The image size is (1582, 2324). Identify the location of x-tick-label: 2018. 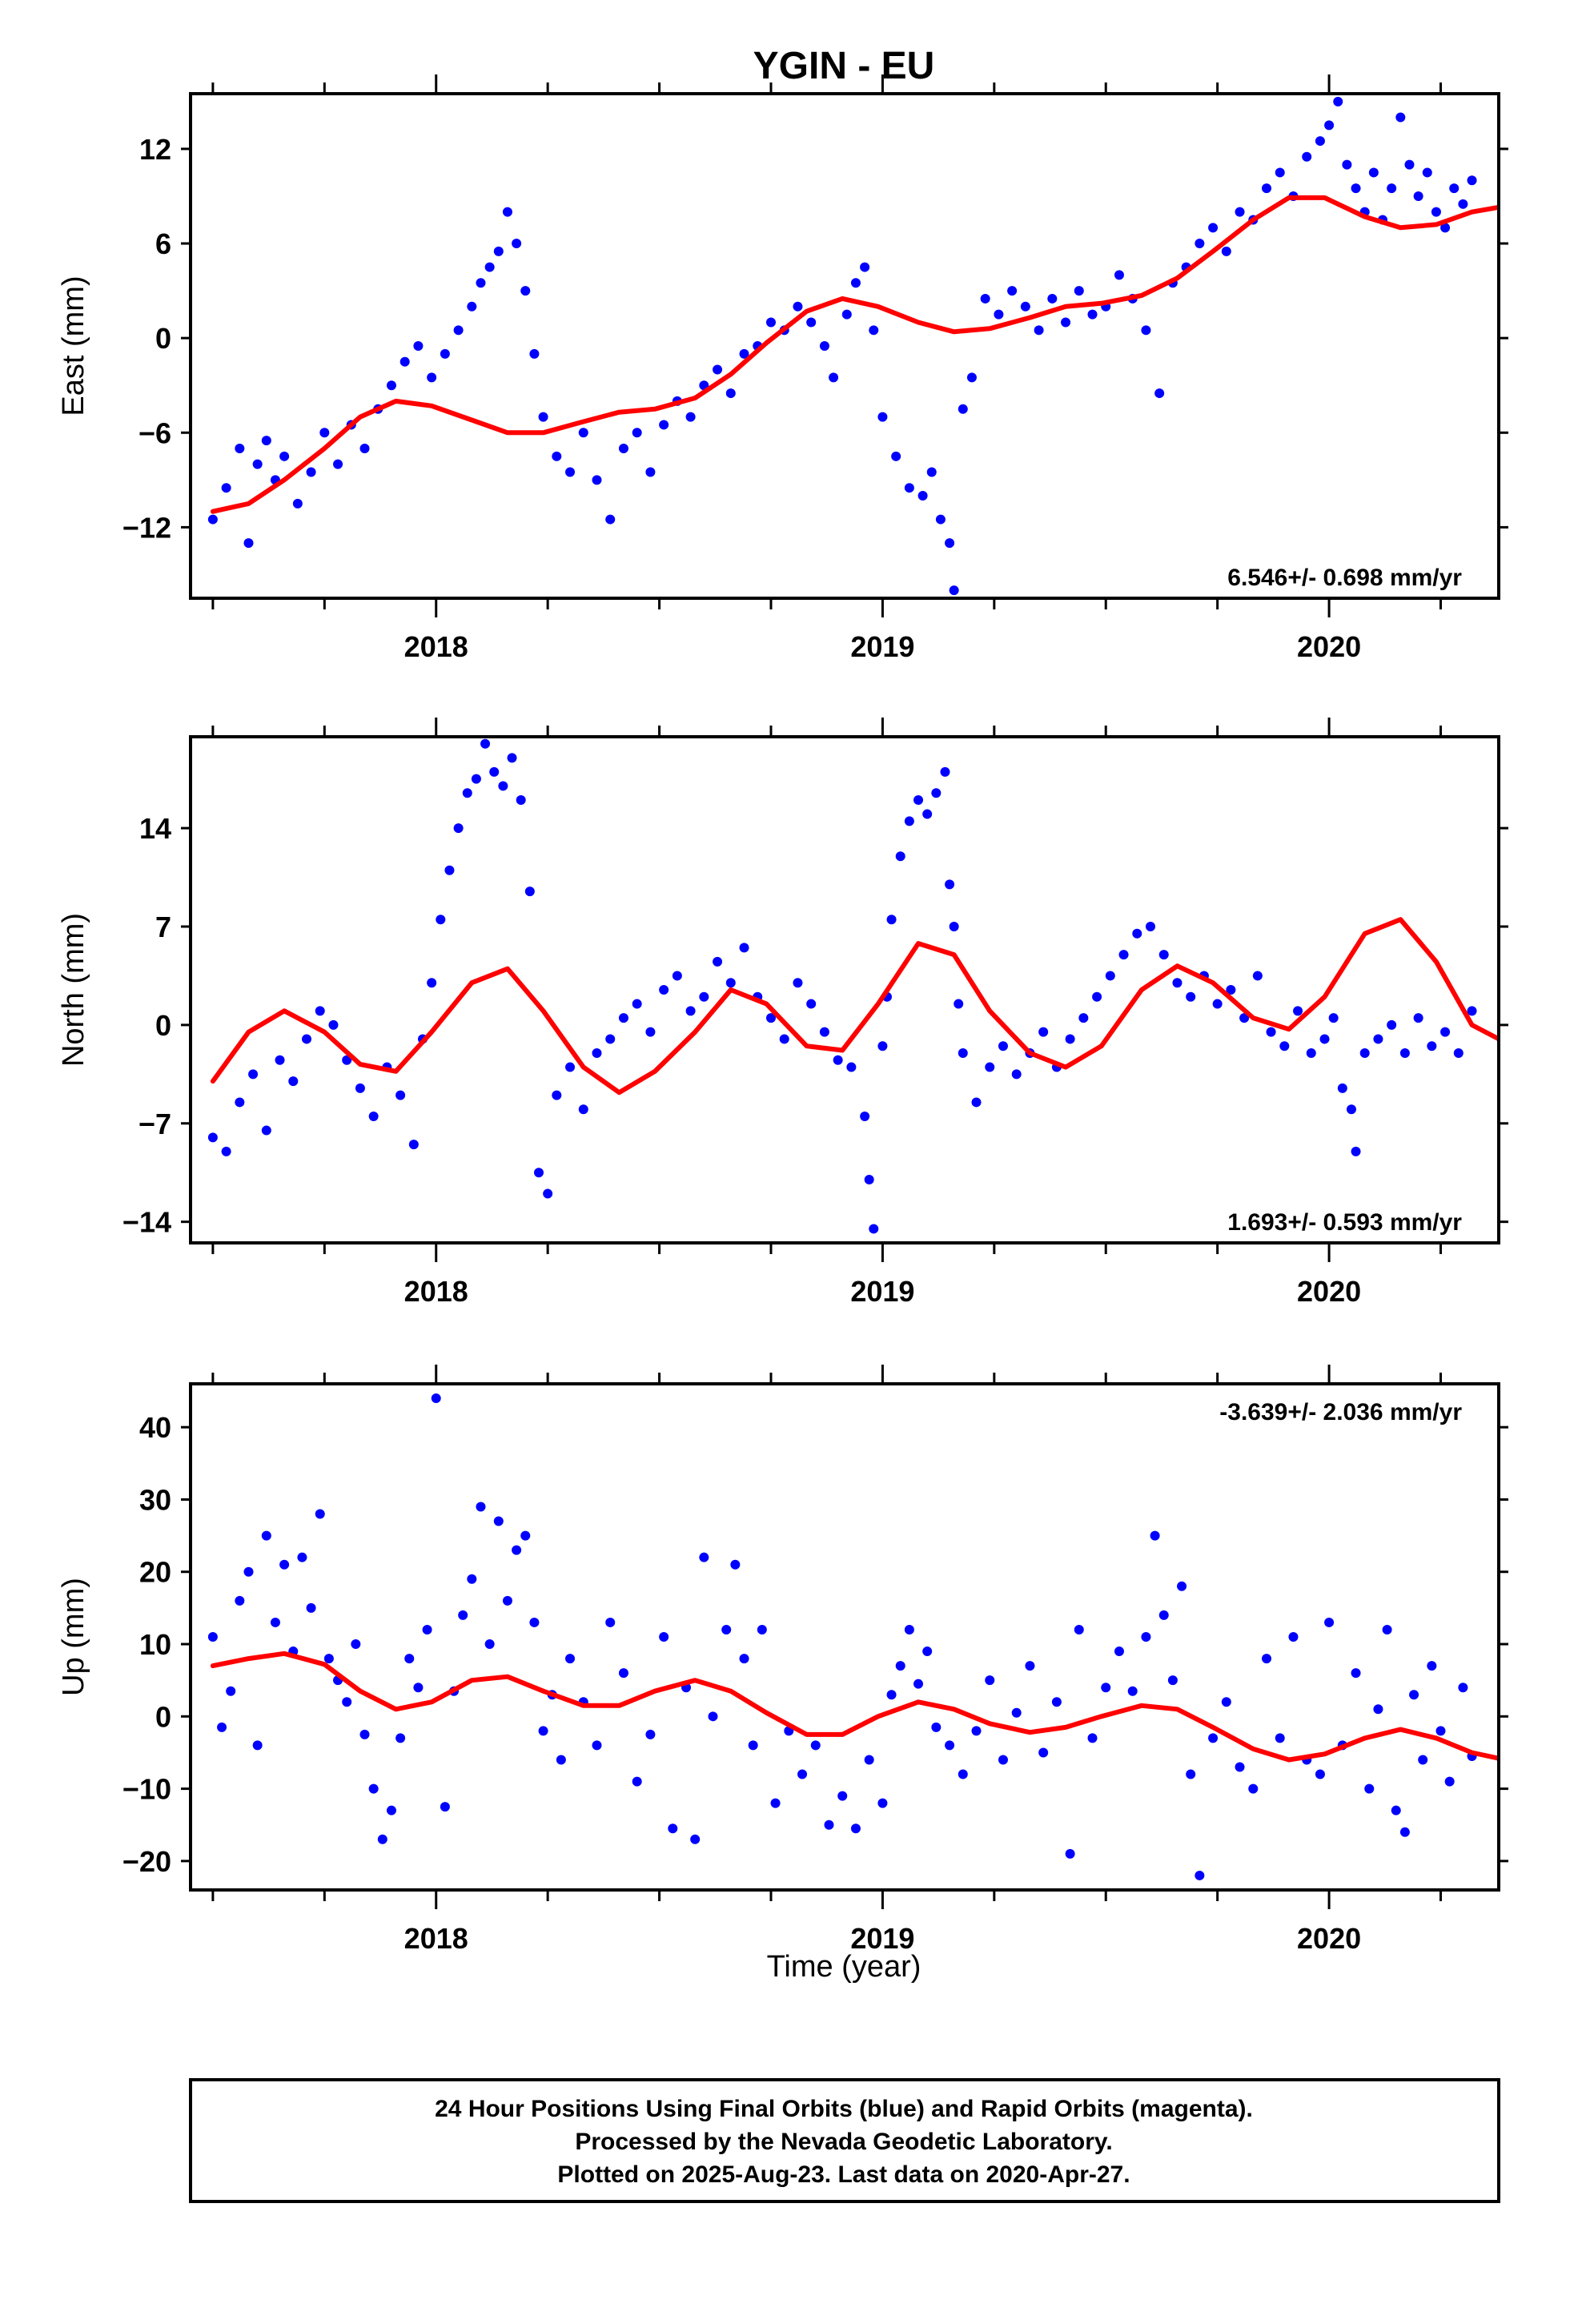
(436, 1291).